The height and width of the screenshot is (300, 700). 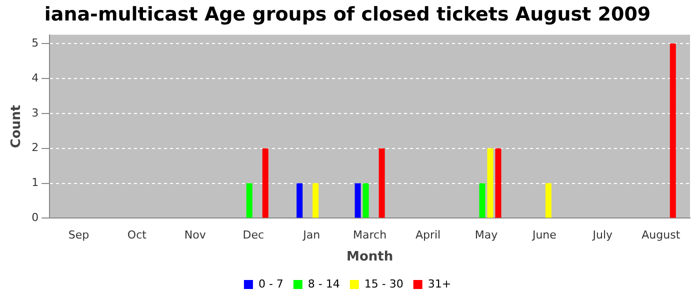 I want to click on x-tick-label: Sep, so click(x=79, y=235).